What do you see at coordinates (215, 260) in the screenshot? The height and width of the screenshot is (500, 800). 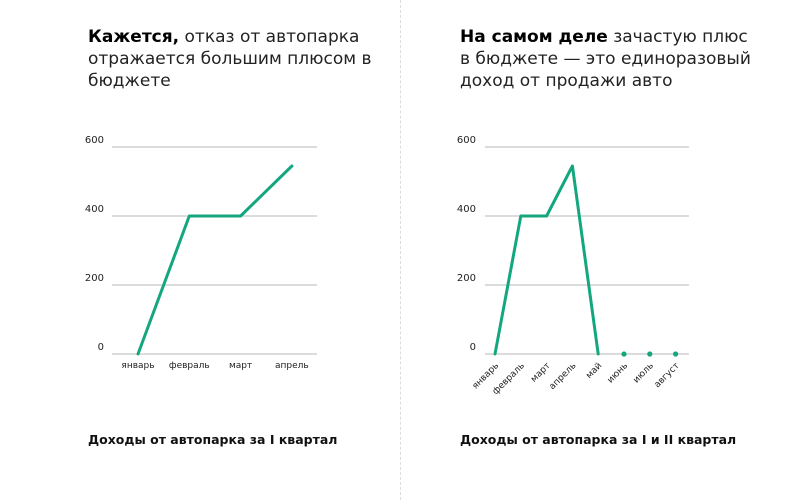 I see `left-series-line` at bounding box center [215, 260].